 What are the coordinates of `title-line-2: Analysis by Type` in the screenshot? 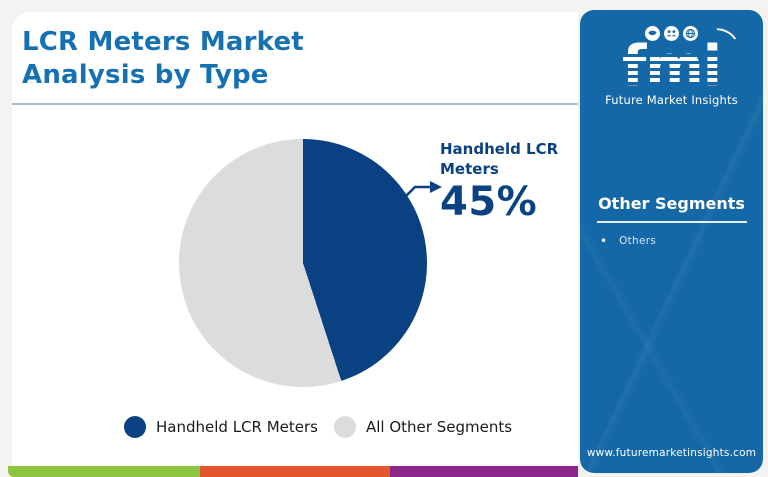 It's located at (145, 74).